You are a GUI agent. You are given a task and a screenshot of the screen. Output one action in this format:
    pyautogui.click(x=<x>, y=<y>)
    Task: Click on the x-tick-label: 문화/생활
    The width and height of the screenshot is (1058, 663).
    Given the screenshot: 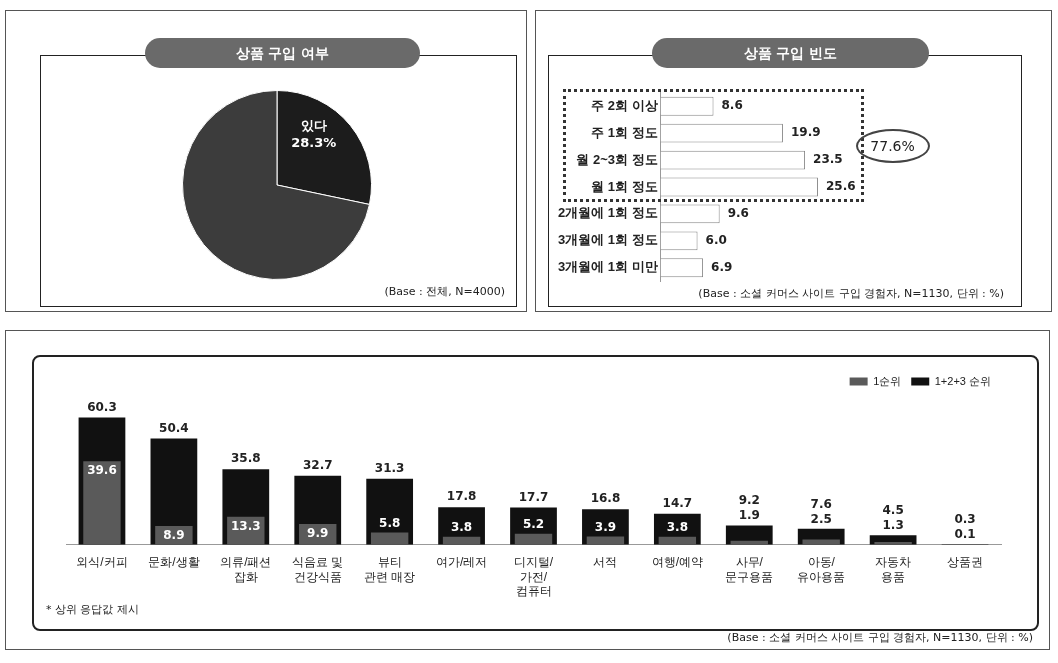 What is the action you would take?
    pyautogui.click(x=174, y=562)
    